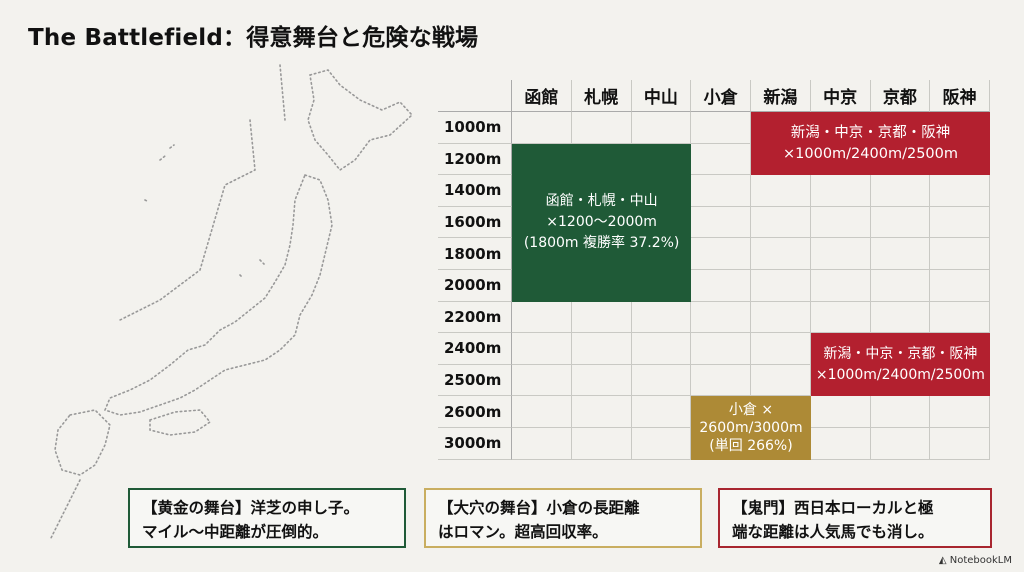 Image resolution: width=1024 pixels, height=572 pixels. I want to click on note-line: マイル〜中距離が圧倒的。, so click(235, 532).